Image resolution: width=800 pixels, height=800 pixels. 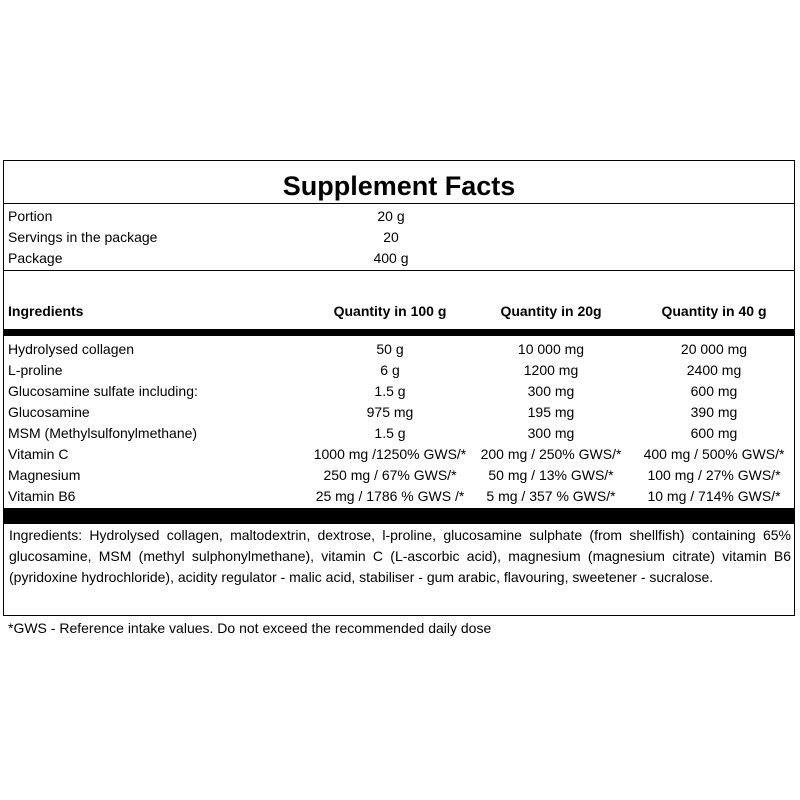 What do you see at coordinates (35, 258) in the screenshot?
I see `serving-label-package: Package` at bounding box center [35, 258].